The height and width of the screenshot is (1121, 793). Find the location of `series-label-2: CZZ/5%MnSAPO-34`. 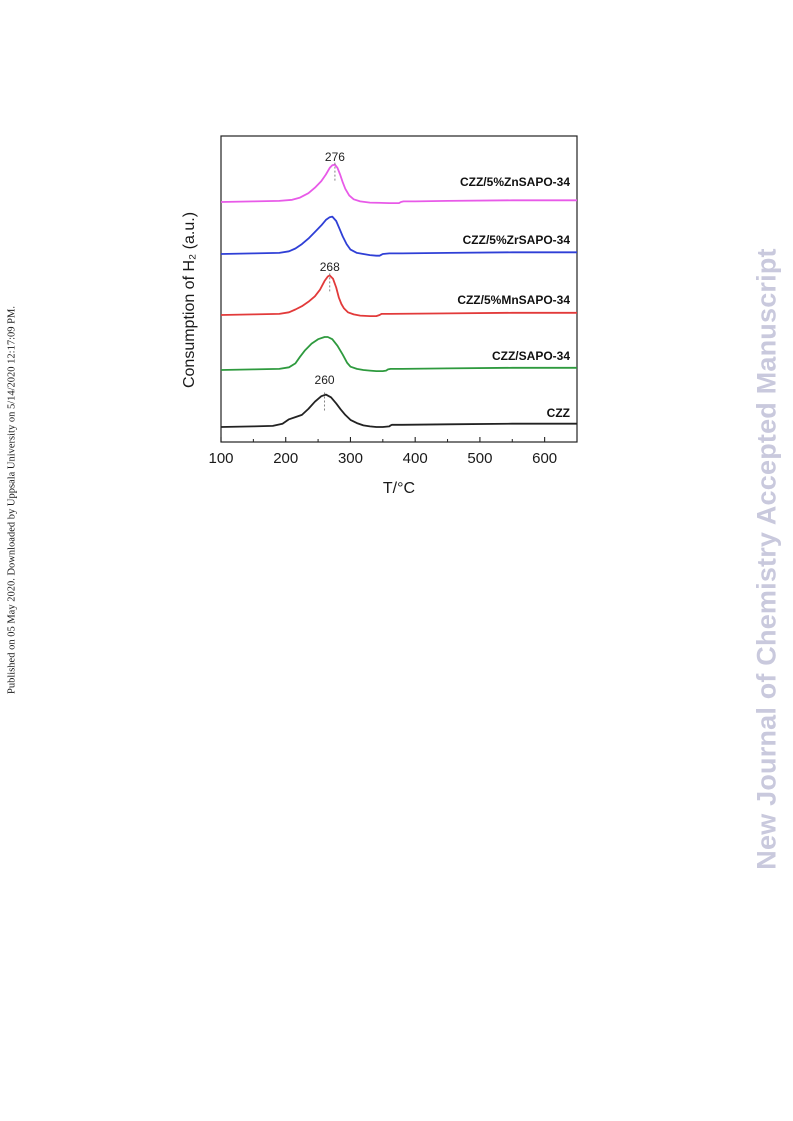

series-label-2: CZZ/5%MnSAPO-34 is located at coordinates (513, 300).